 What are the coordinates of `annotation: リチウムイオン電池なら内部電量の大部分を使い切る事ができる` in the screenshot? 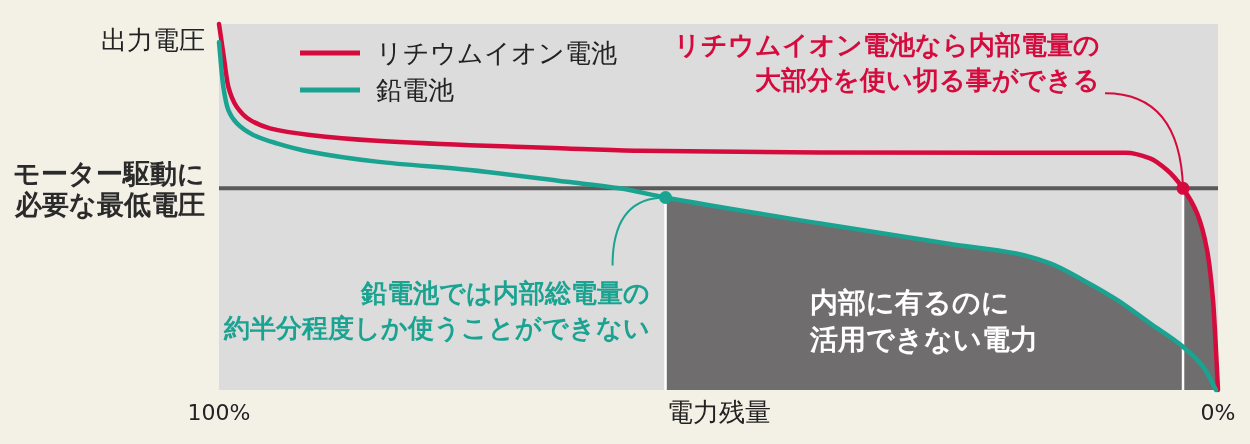 It's located at (887, 63).